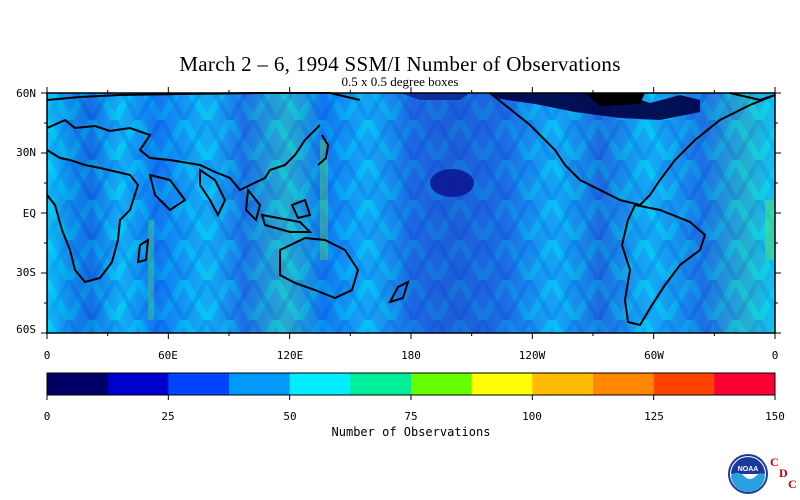 This screenshot has height=500, width=800. What do you see at coordinates (411, 355) in the screenshot?
I see `lon-label-180: 180` at bounding box center [411, 355].